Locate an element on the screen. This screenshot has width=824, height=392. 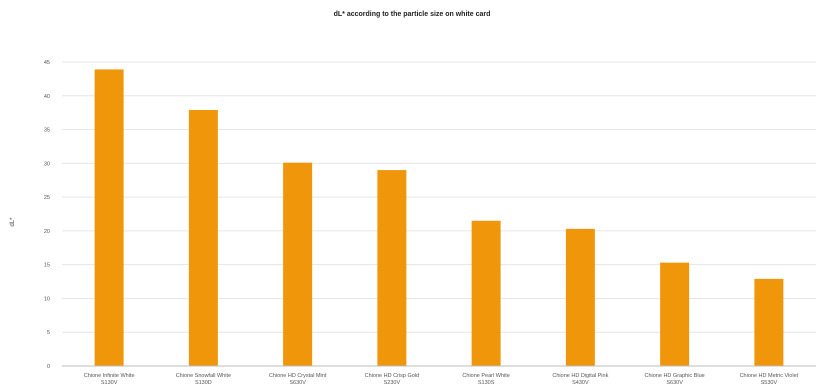
x-tick-label: Chione Snowfall White S130D is located at coordinates (203, 379).